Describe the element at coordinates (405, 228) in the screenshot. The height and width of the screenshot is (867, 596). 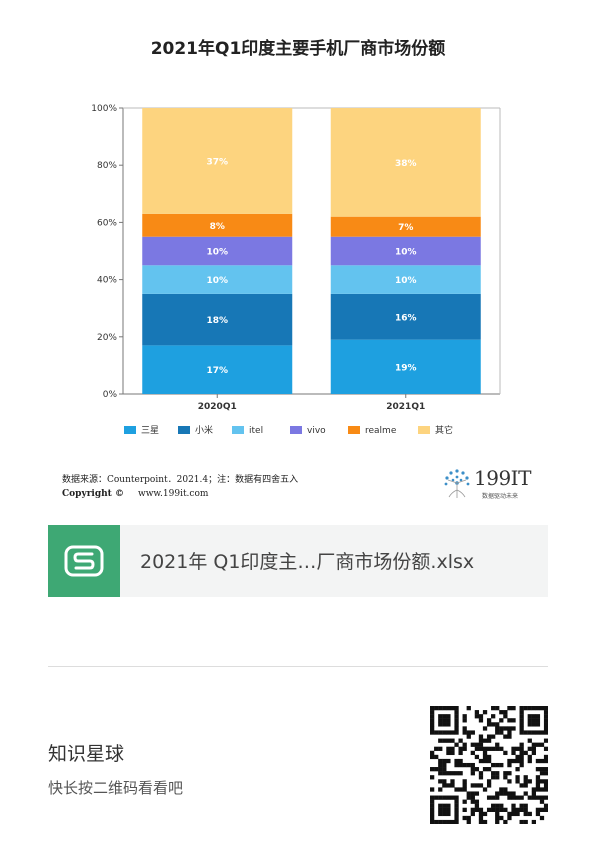
I see `data-label: 7%` at that location.